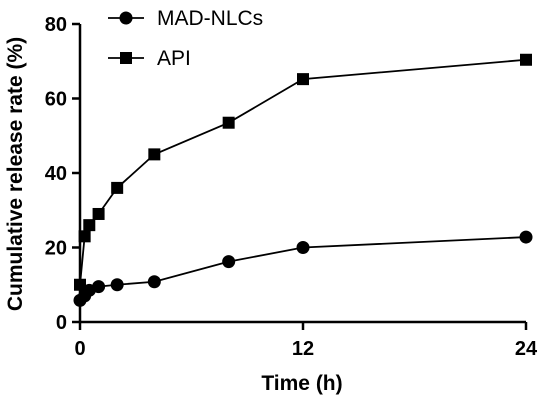 The width and height of the screenshot is (550, 404). I want to click on x-tick-label: 12, so click(303, 349).